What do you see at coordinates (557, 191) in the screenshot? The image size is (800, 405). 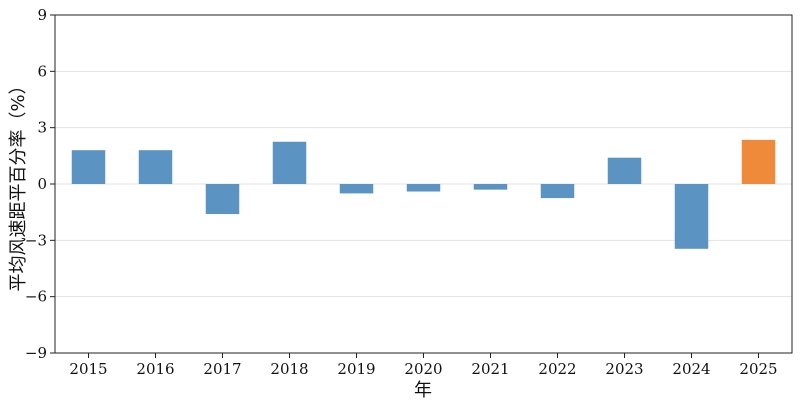 I see `bar-2022` at bounding box center [557, 191].